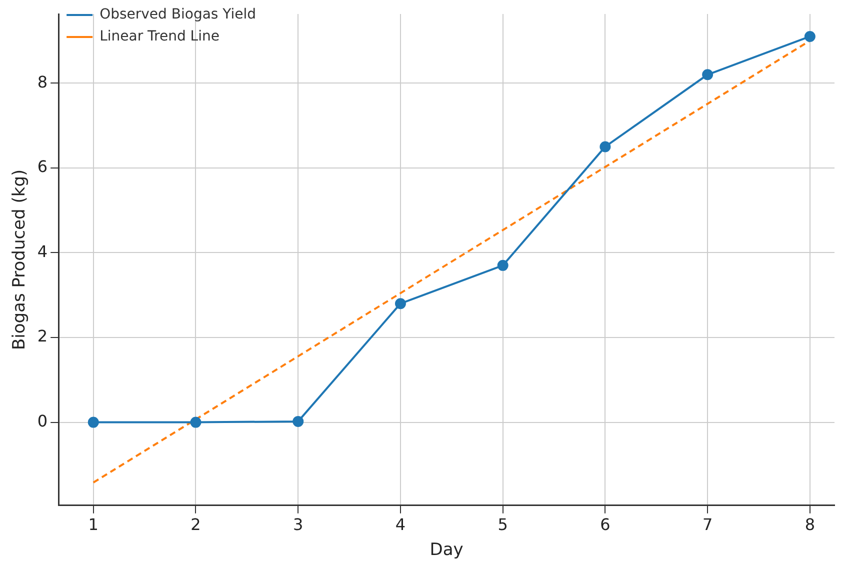  Describe the element at coordinates (42, 166) in the screenshot. I see `y-tick-label: 6` at that location.